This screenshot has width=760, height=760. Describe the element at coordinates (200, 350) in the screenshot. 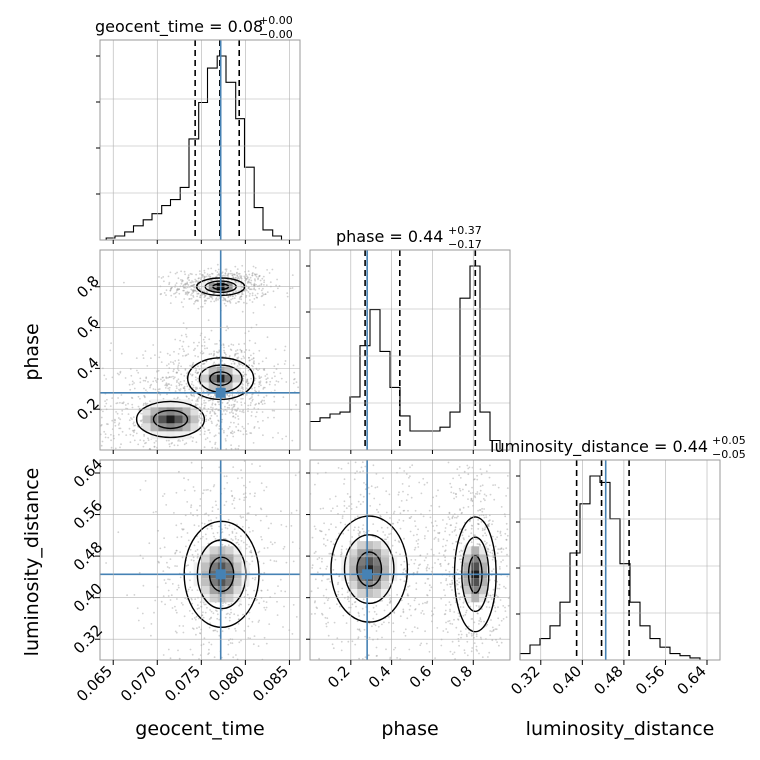

I see `panel-phase-vs-geocent_time` at that location.